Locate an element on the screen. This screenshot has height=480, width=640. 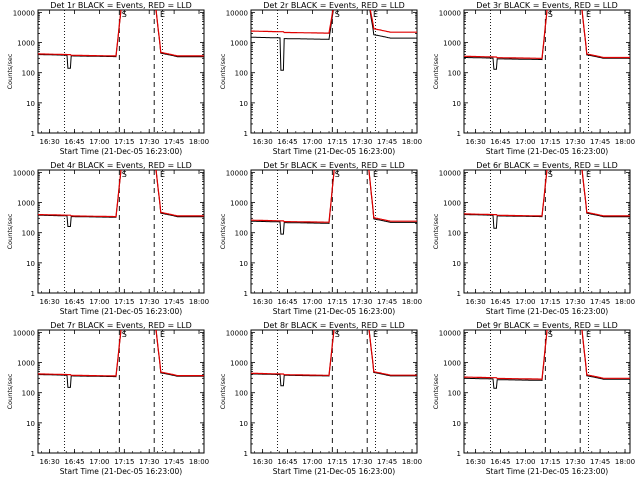
chart-title: Det 3r BLACK = Events, RED = LLD is located at coordinates (547, 5).